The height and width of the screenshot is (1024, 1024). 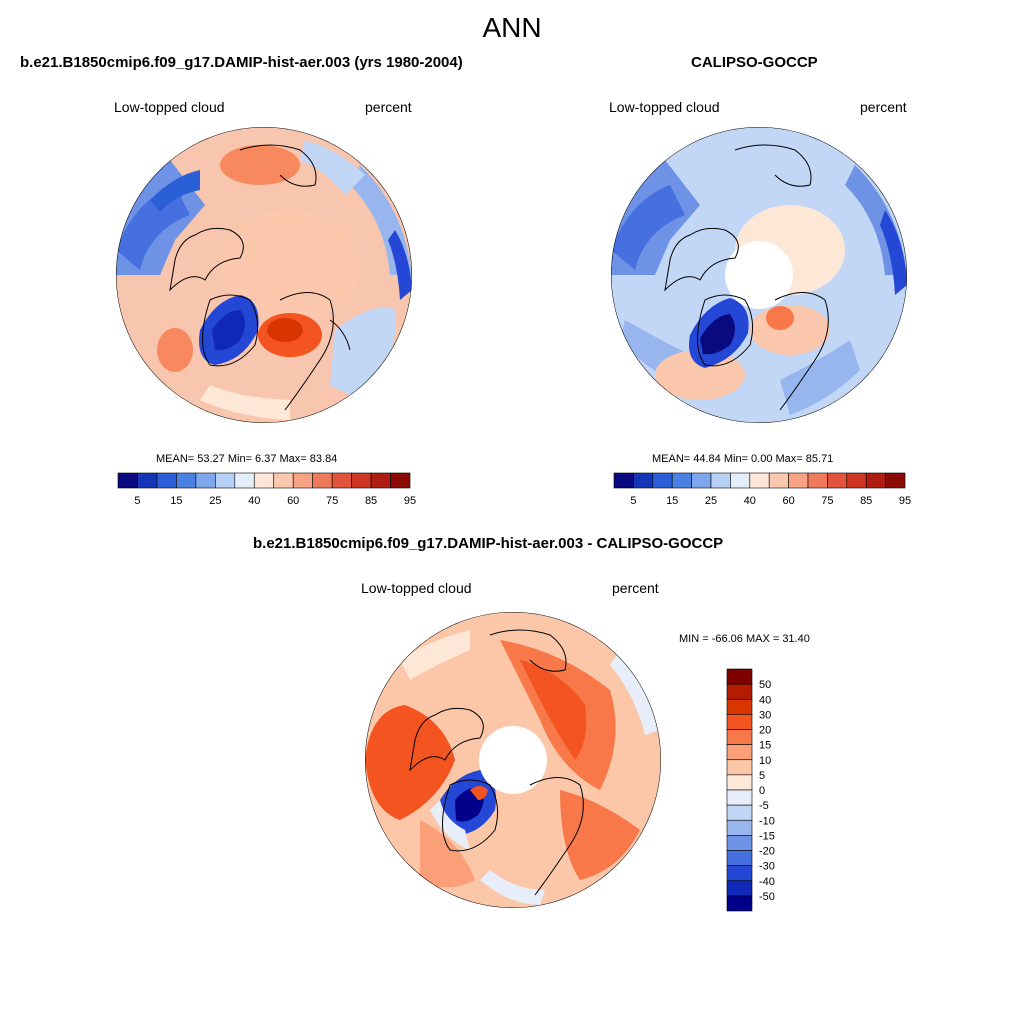 I want to click on panel1-colorbar-tick-label: 75, so click(x=332, y=501).